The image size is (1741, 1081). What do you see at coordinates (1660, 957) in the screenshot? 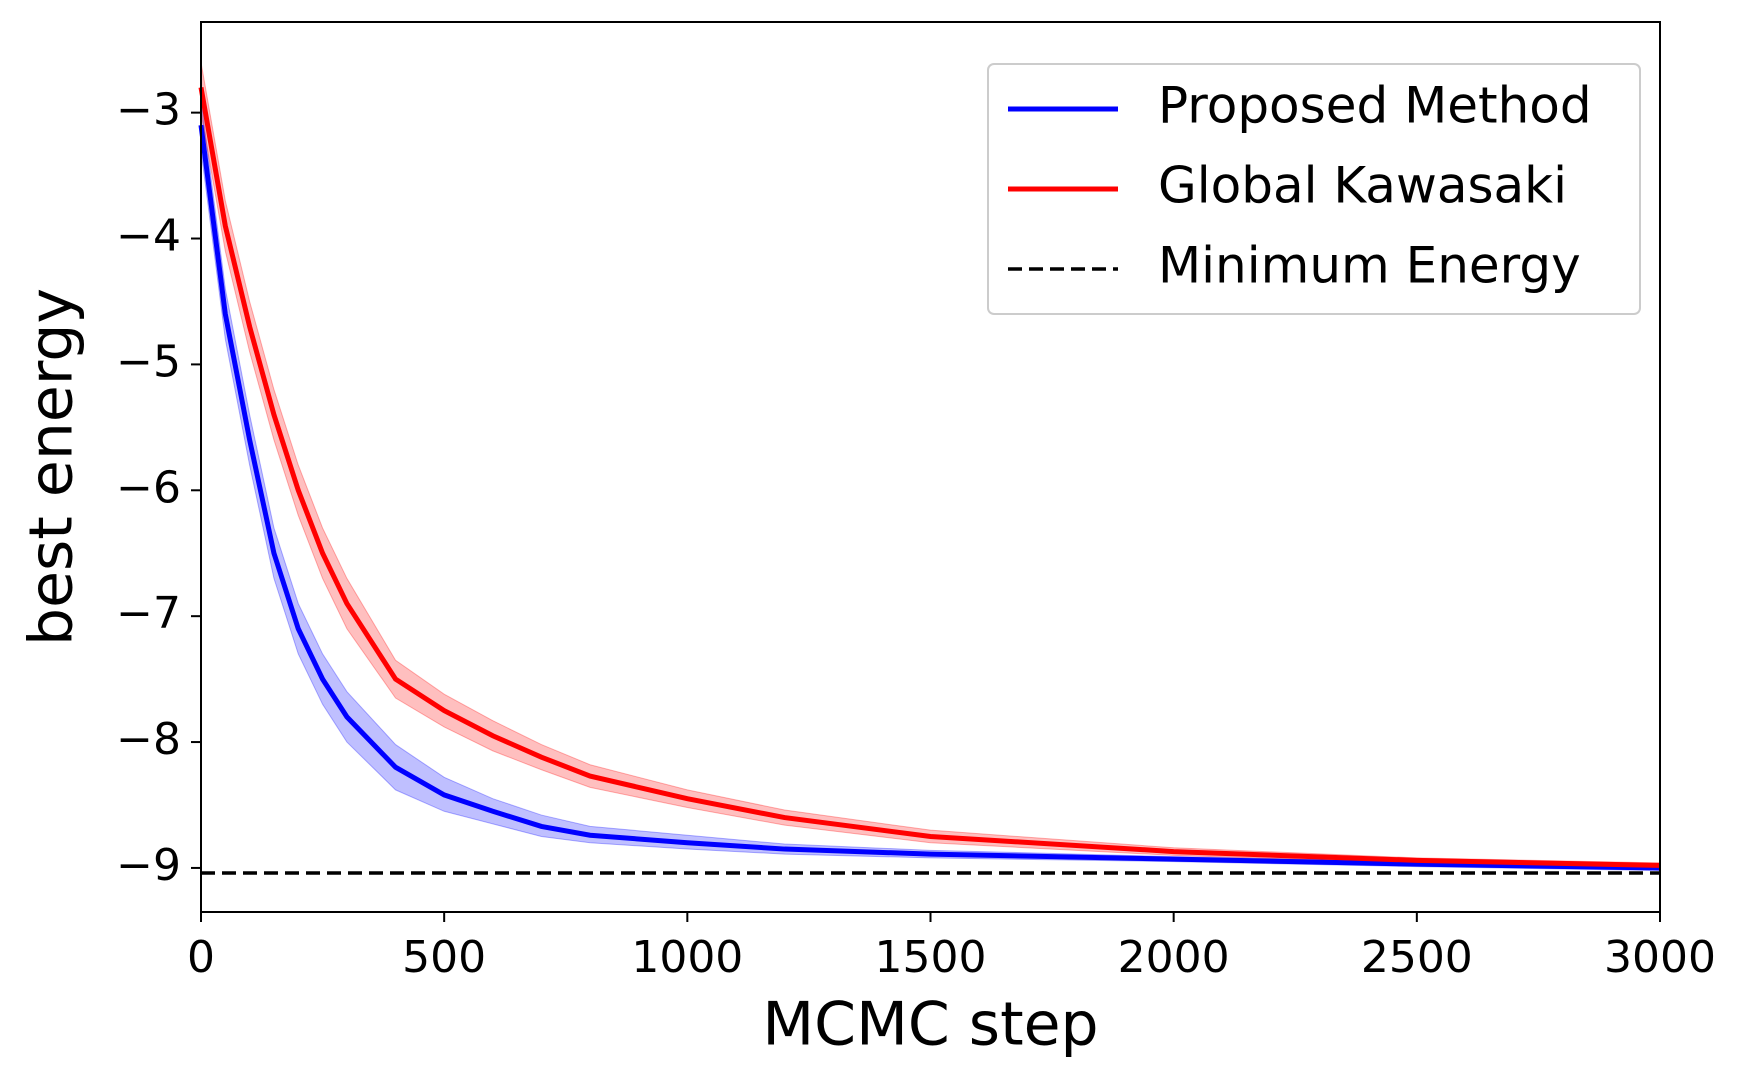
I see `x-tick-label: 3000` at bounding box center [1660, 957].